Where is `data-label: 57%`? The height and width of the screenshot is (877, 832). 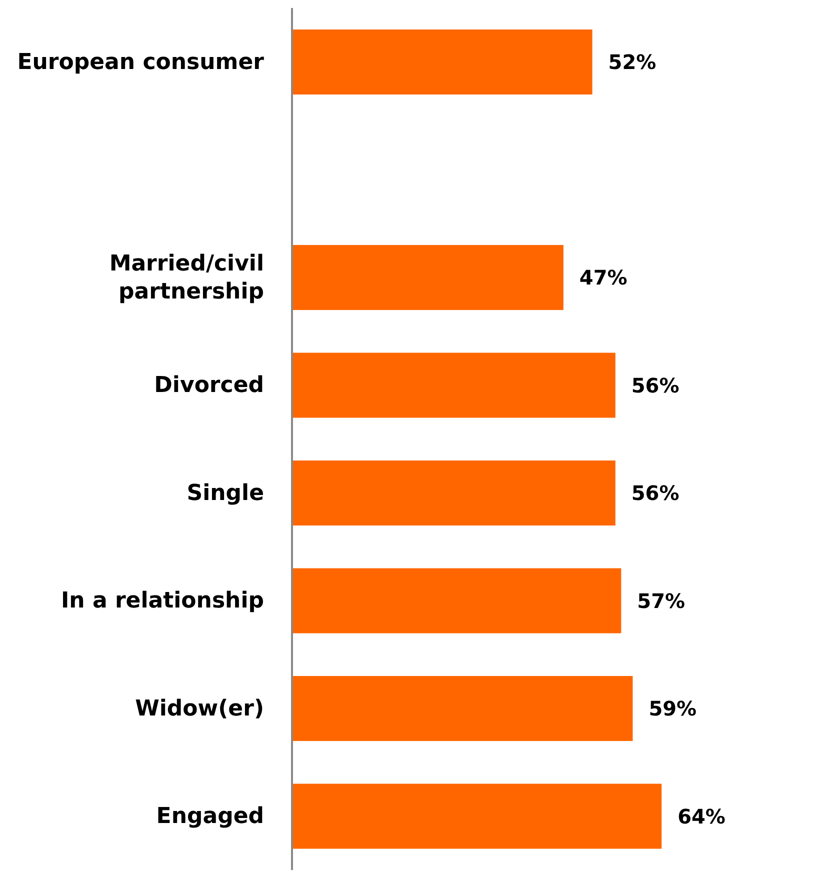 data-label: 57% is located at coordinates (661, 600).